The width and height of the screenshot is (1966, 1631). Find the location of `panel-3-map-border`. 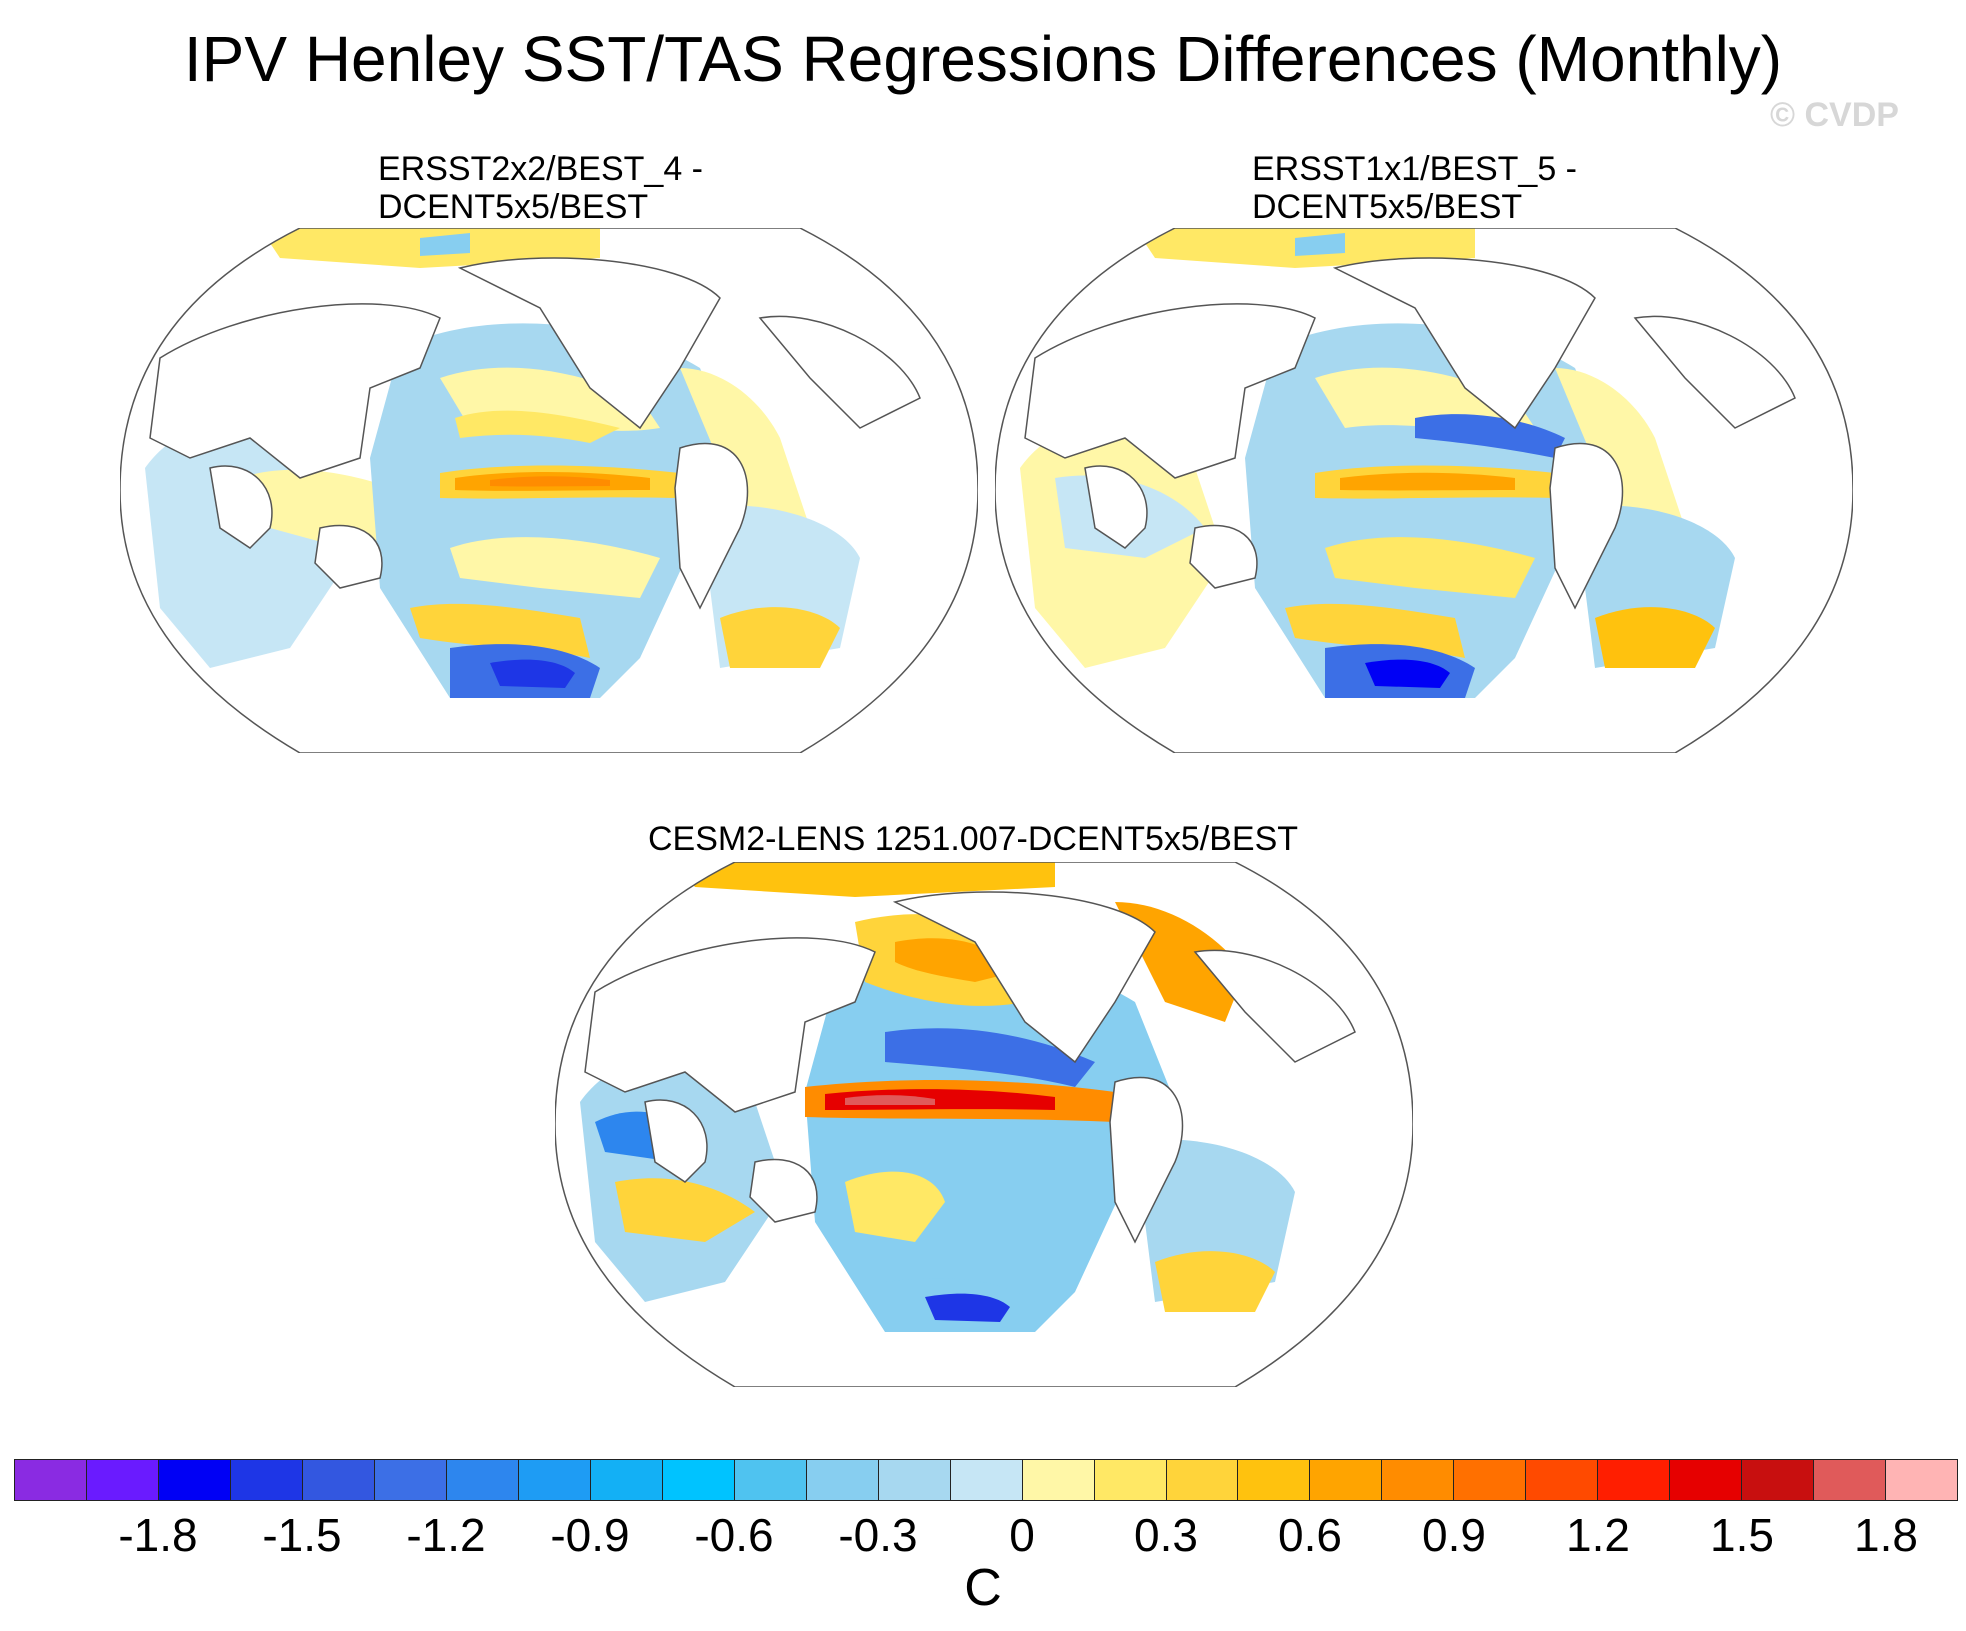

panel-3-map-border is located at coordinates (984, 1124).